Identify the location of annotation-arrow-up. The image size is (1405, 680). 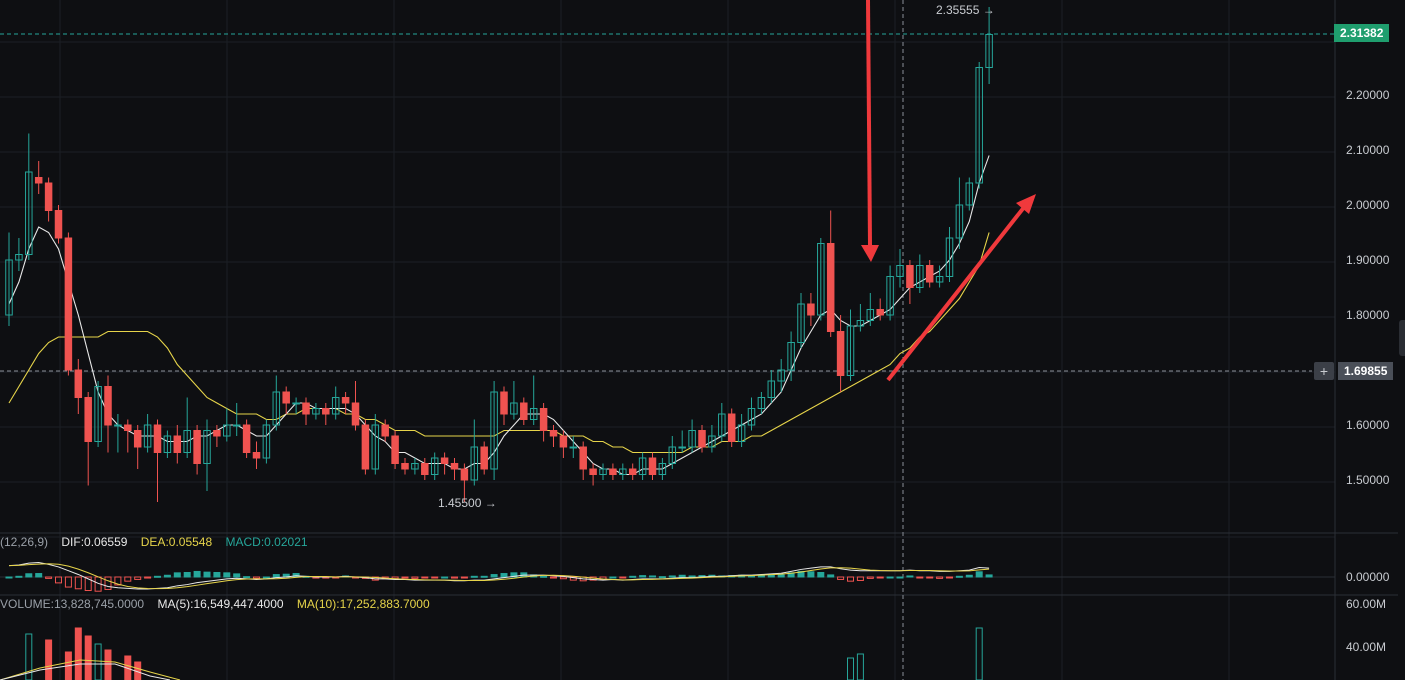
(956, 293).